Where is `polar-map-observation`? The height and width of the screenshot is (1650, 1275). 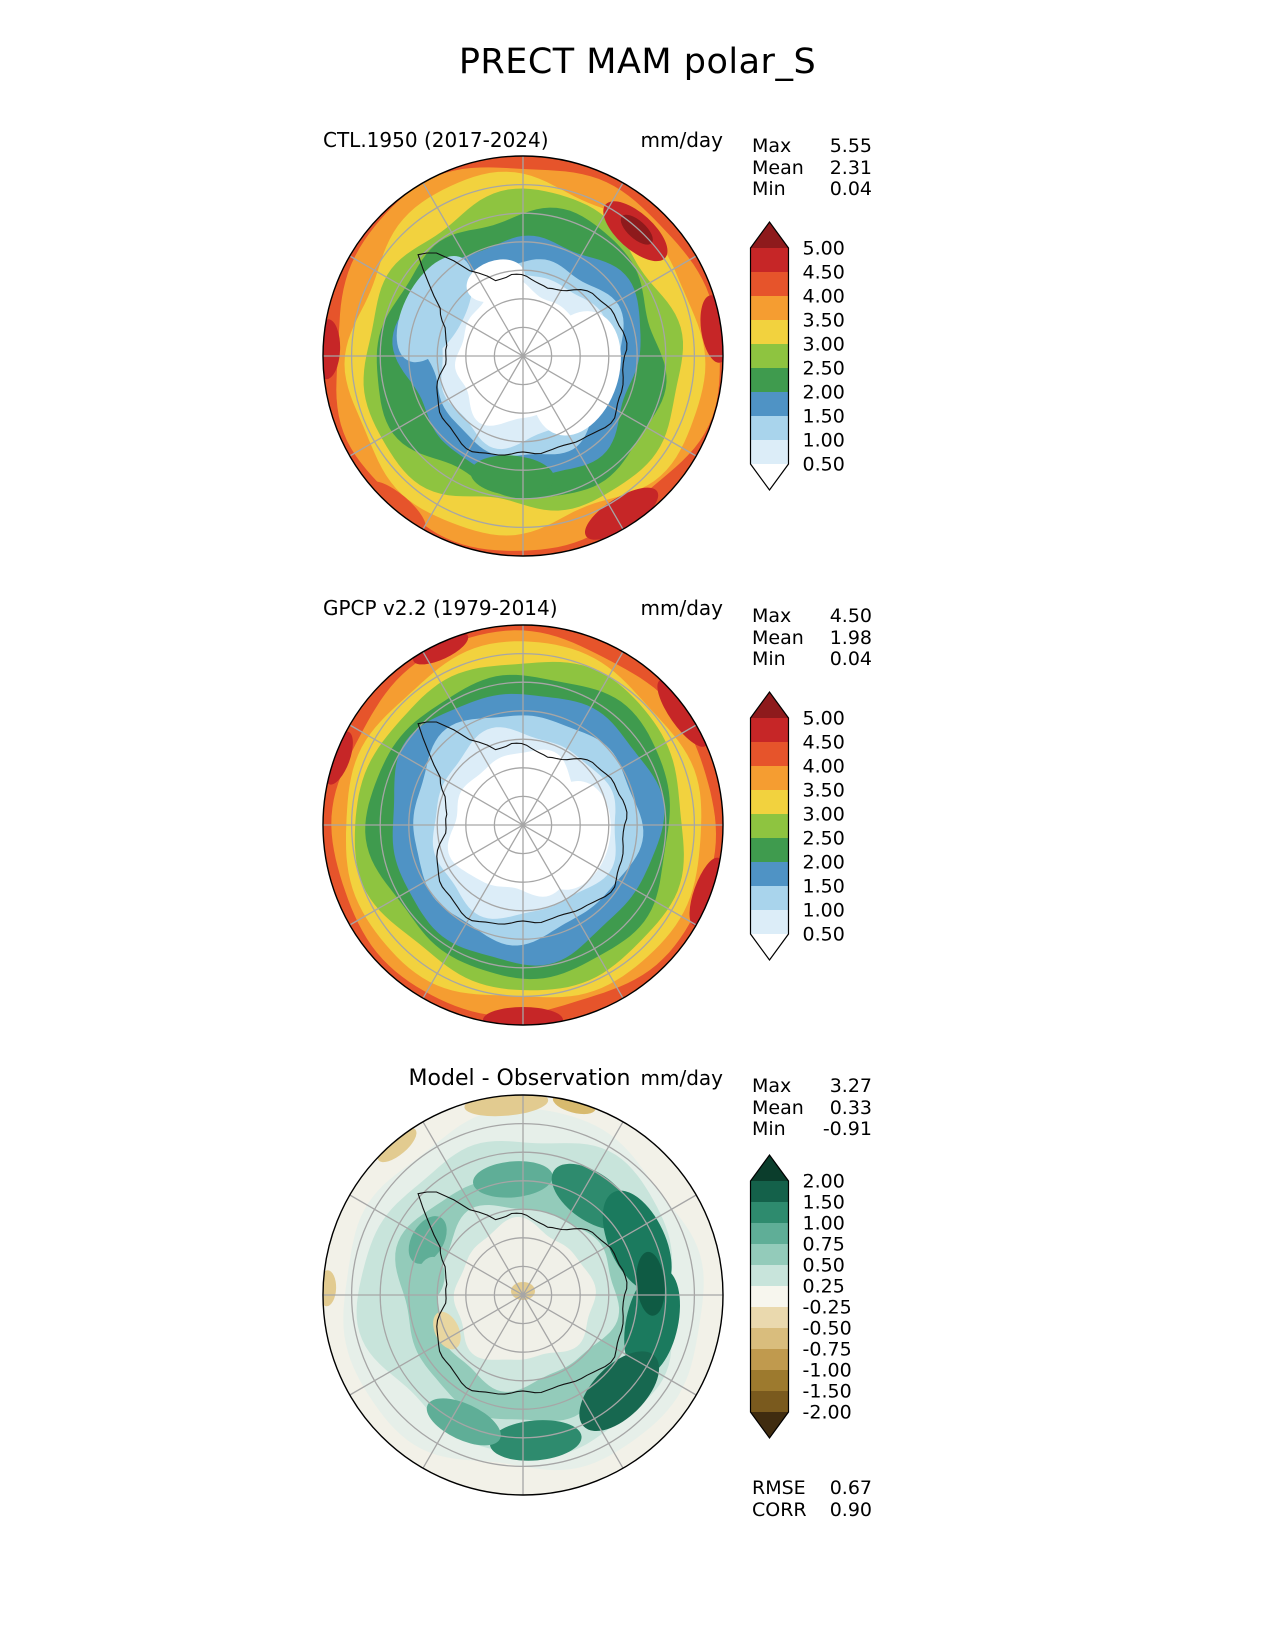 polar-map-observation is located at coordinates (523, 825).